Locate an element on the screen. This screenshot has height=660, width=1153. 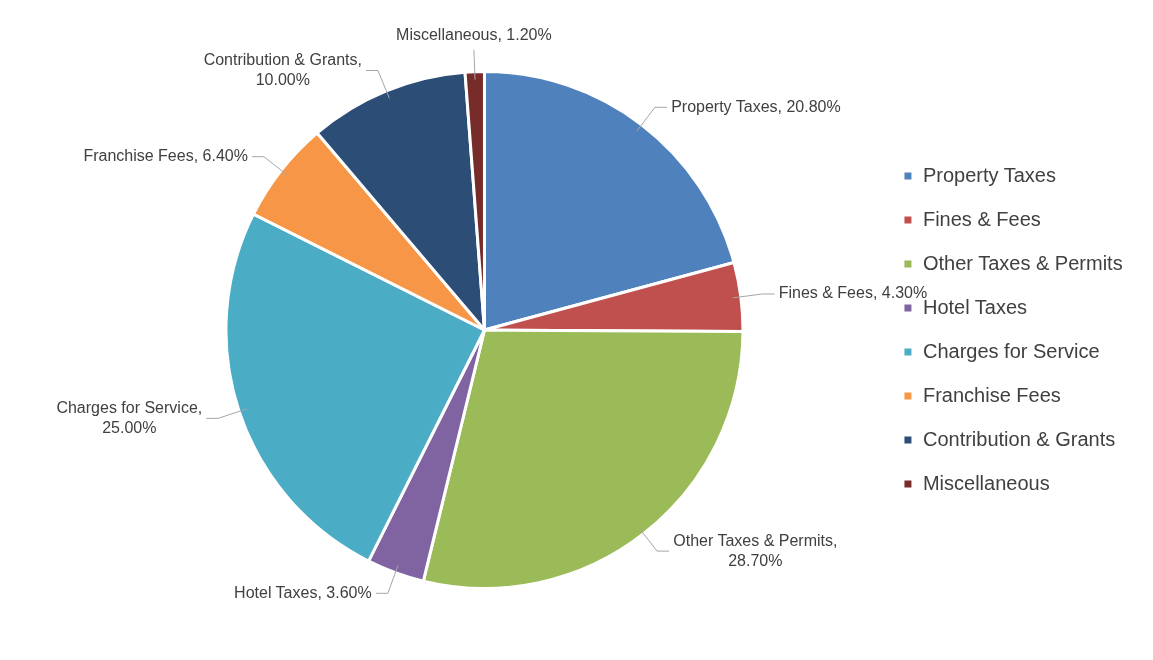
legend-label: Charges for Service is located at coordinates (1011, 350).